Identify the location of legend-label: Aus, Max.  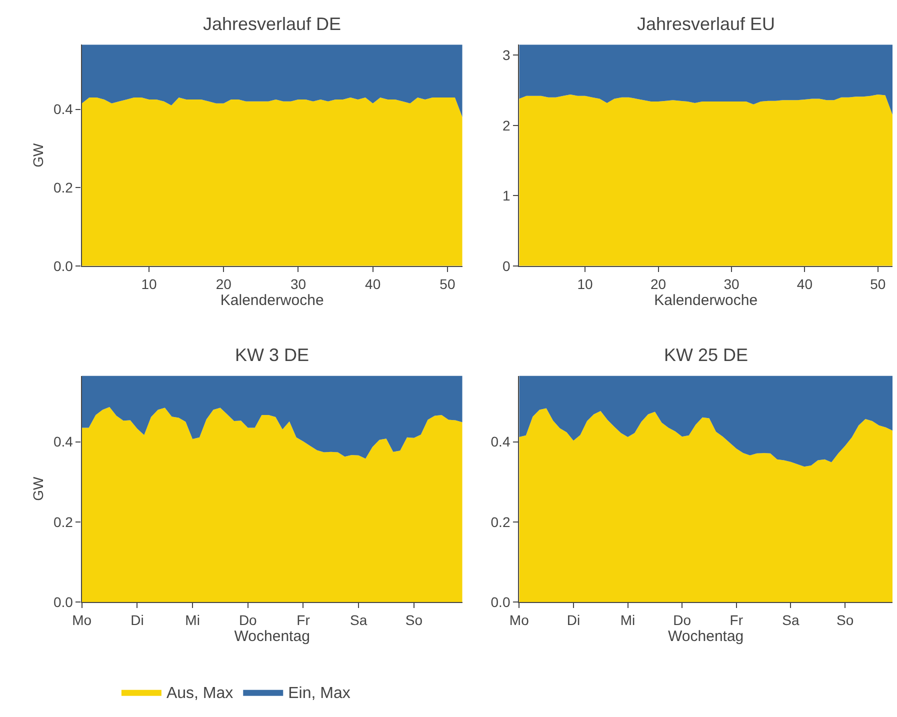
(200, 693).